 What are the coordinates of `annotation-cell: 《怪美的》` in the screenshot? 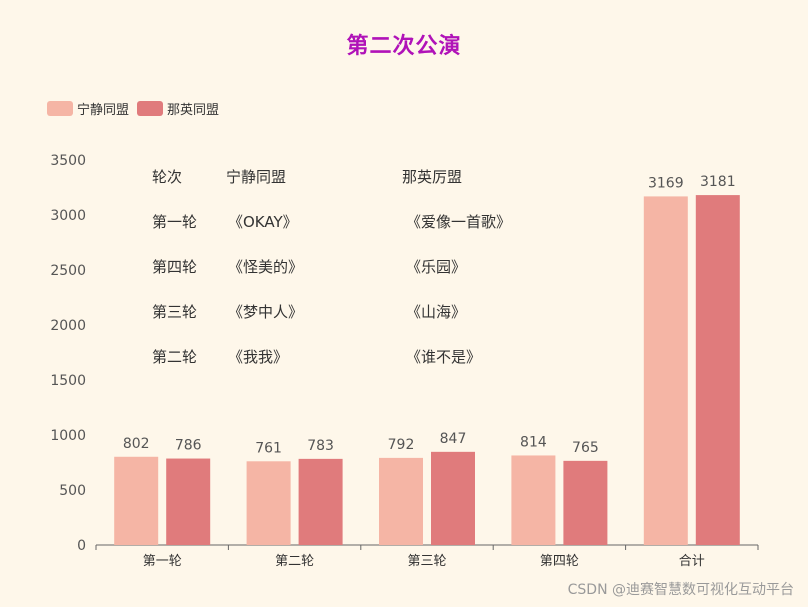 It's located at (265, 267).